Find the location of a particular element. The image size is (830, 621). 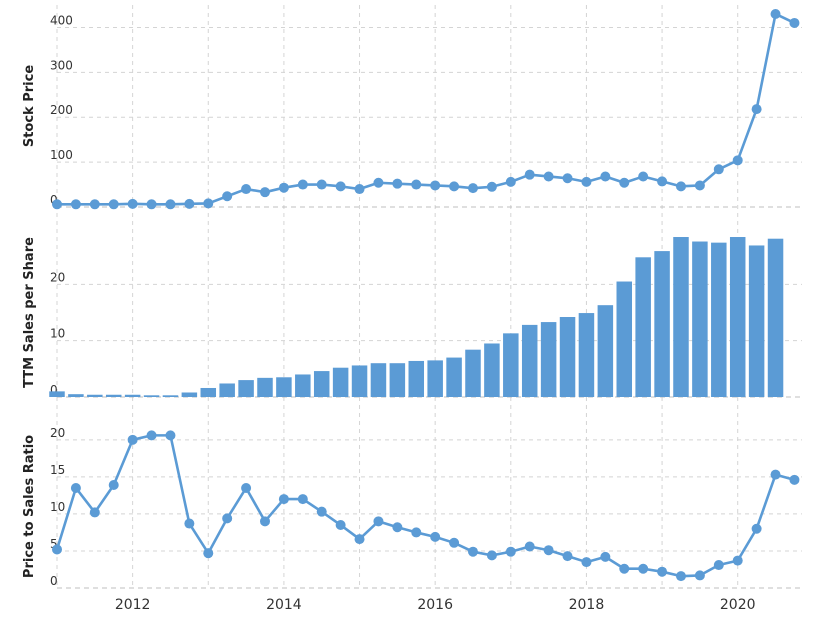

y-tick-label: 20 is located at coordinates (57, 433).